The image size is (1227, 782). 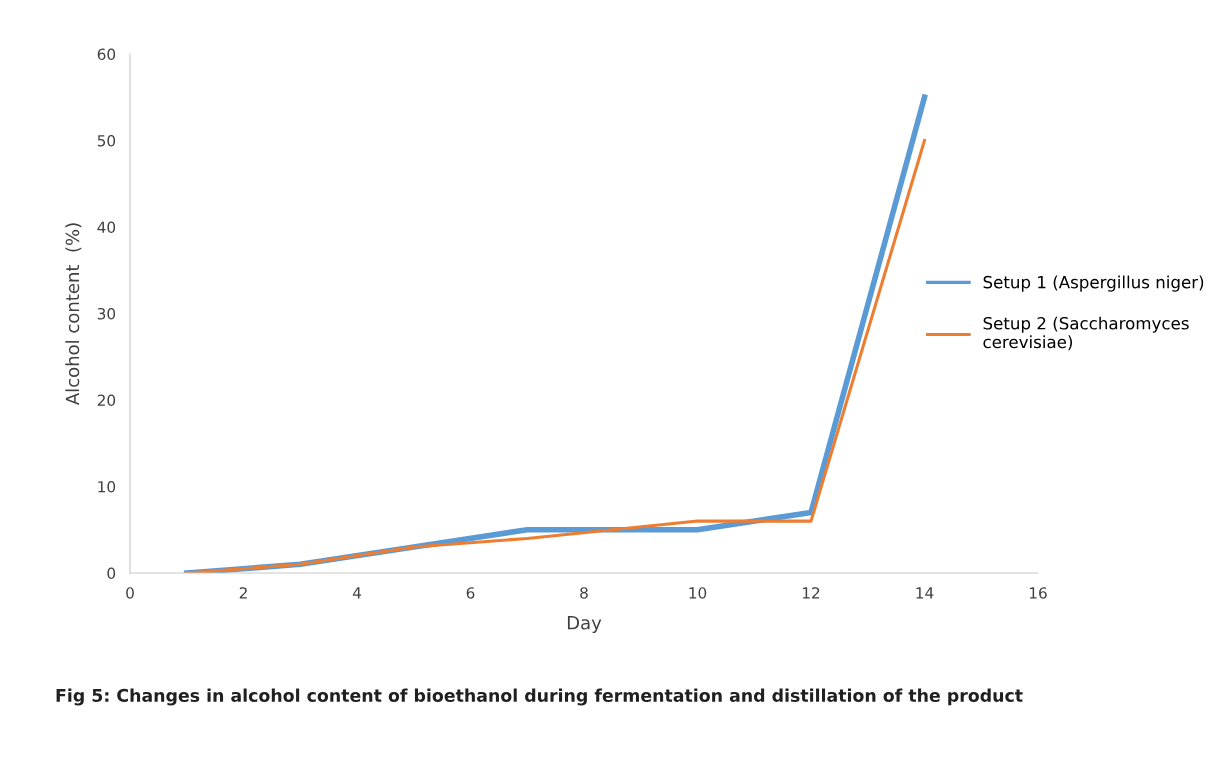 I want to click on y-tick-label: 10, so click(x=107, y=486).